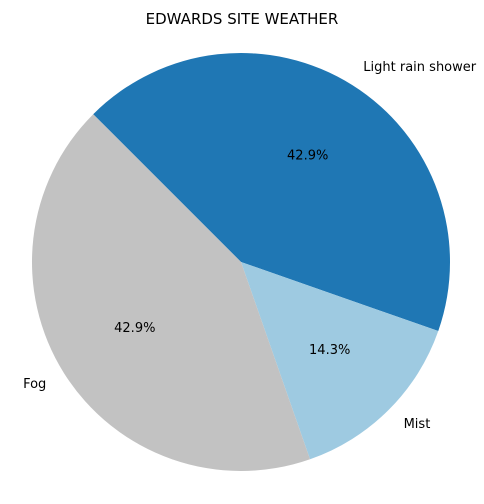 Image resolution: width=484 pixels, height=504 pixels. Describe the element at coordinates (417, 424) in the screenshot. I see `pie-label-mist: Mist` at that location.